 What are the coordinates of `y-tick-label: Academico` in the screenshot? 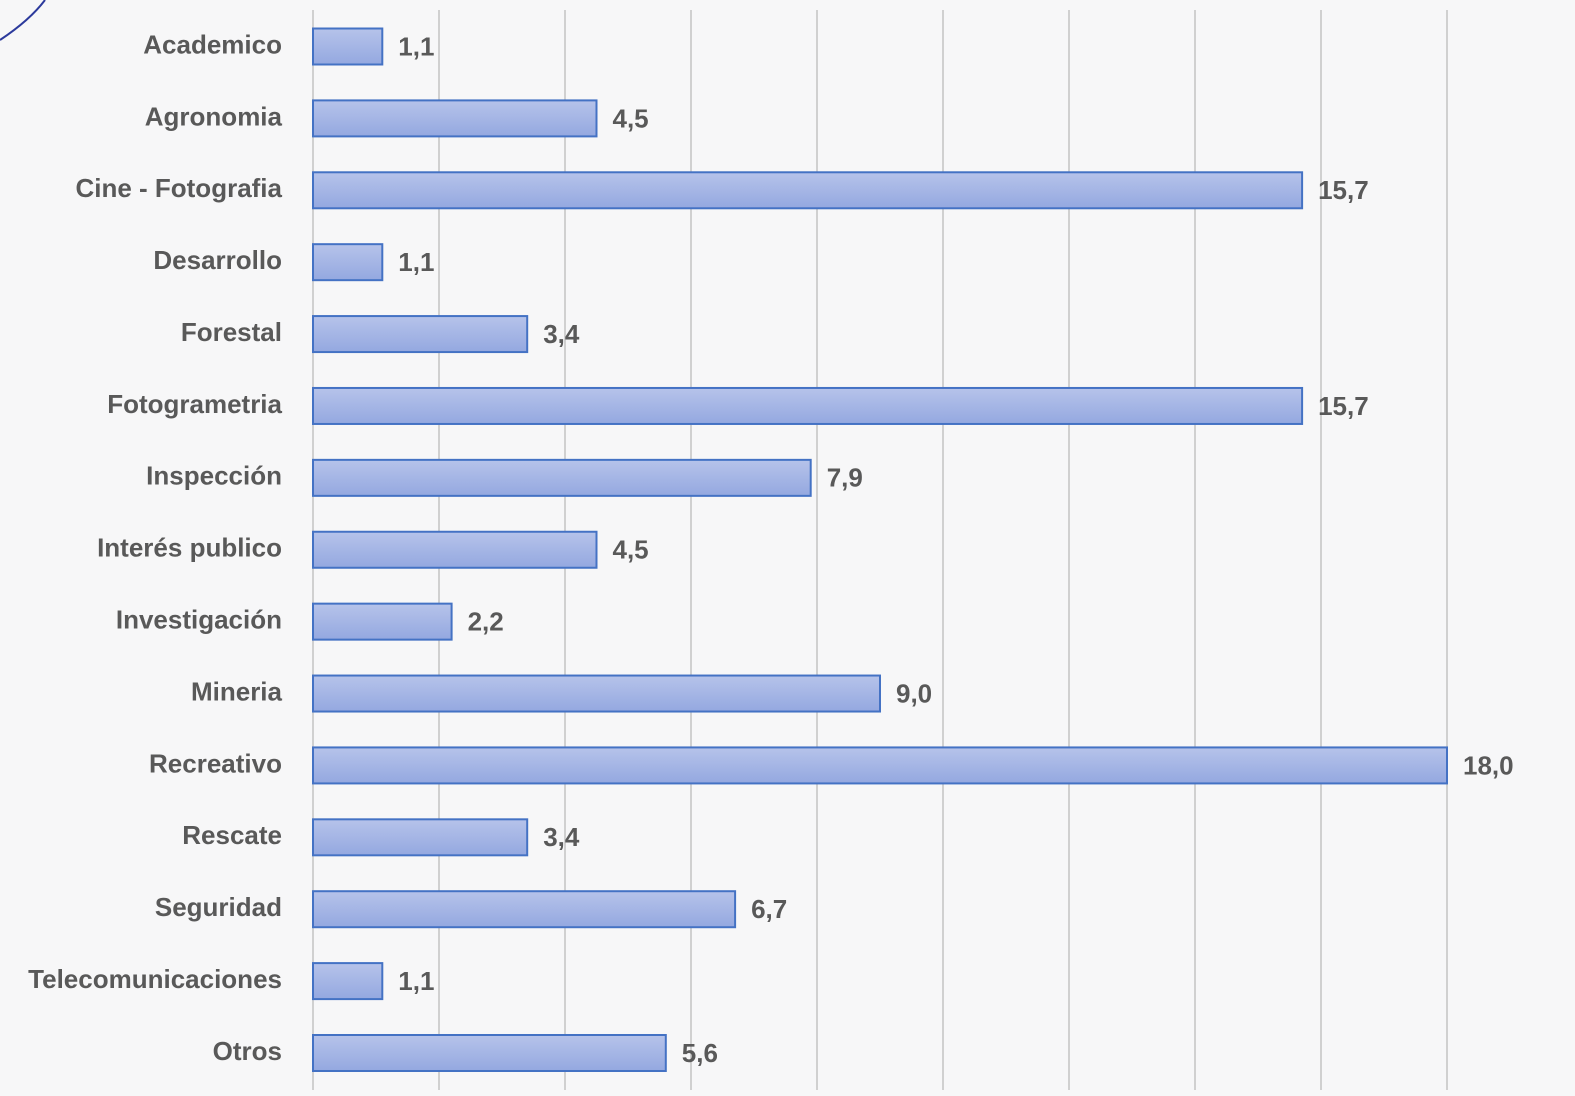 It's located at (212, 44).